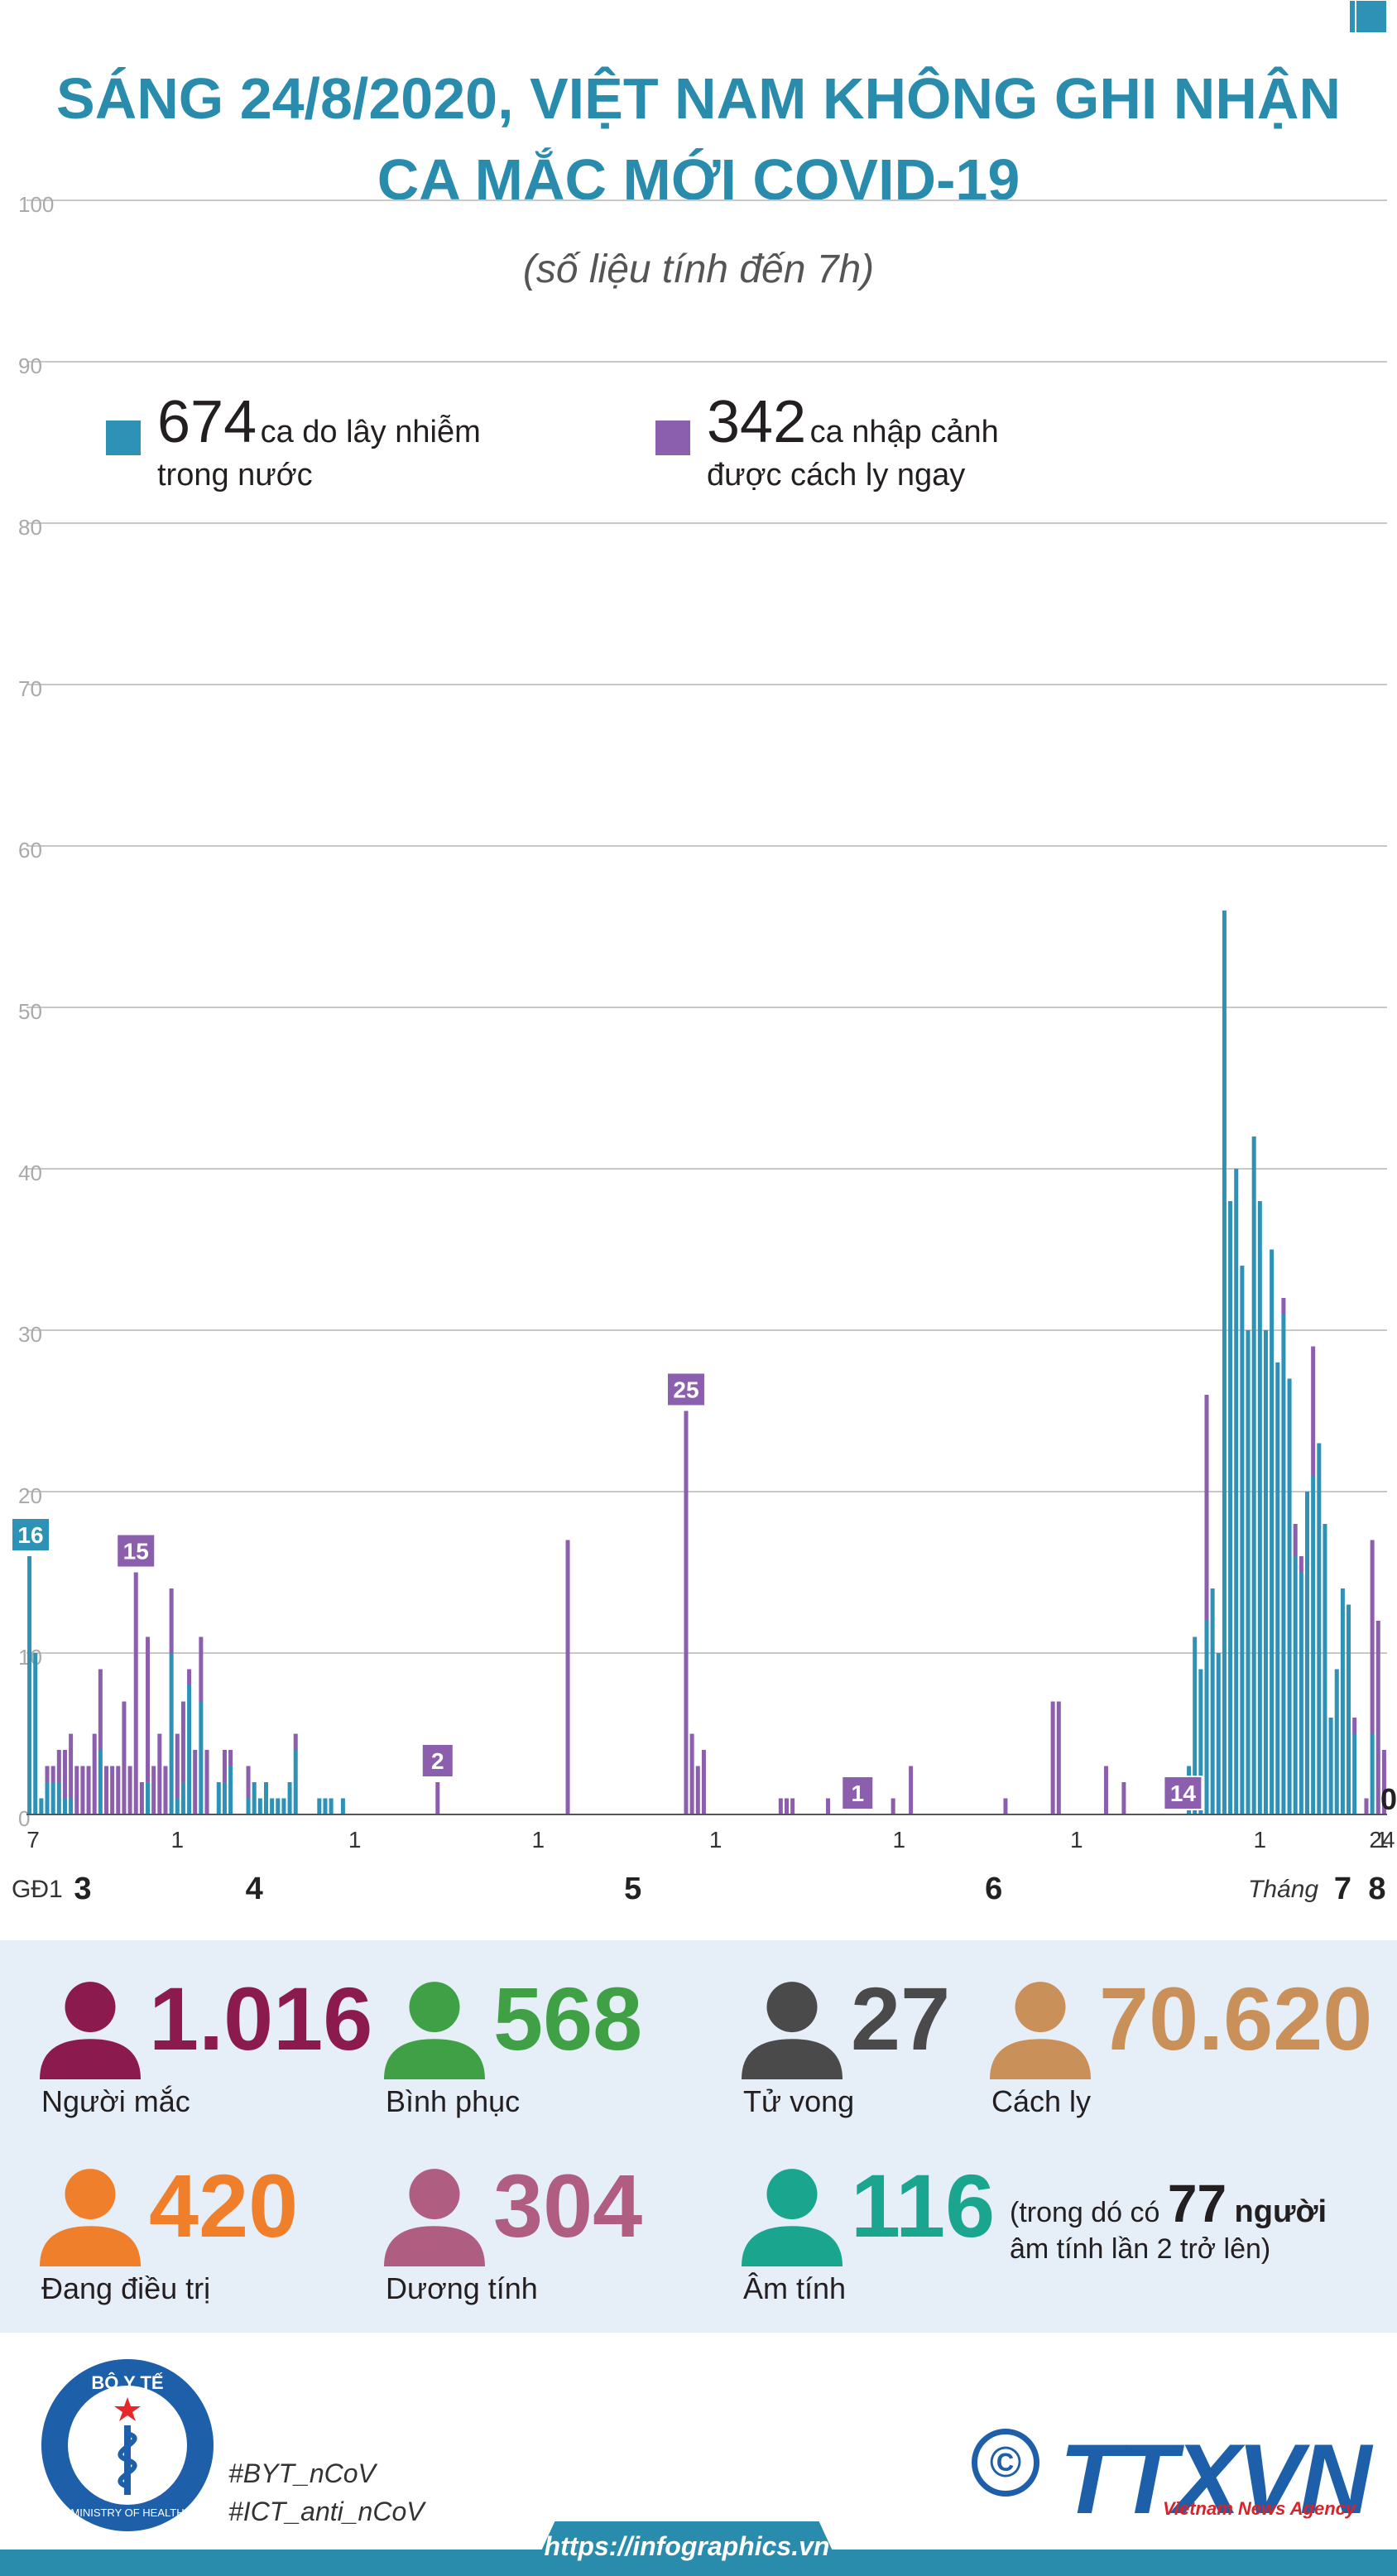  Describe the element at coordinates (799, 2101) in the screenshot. I see `stat-deaths-label: Tử vong` at that location.